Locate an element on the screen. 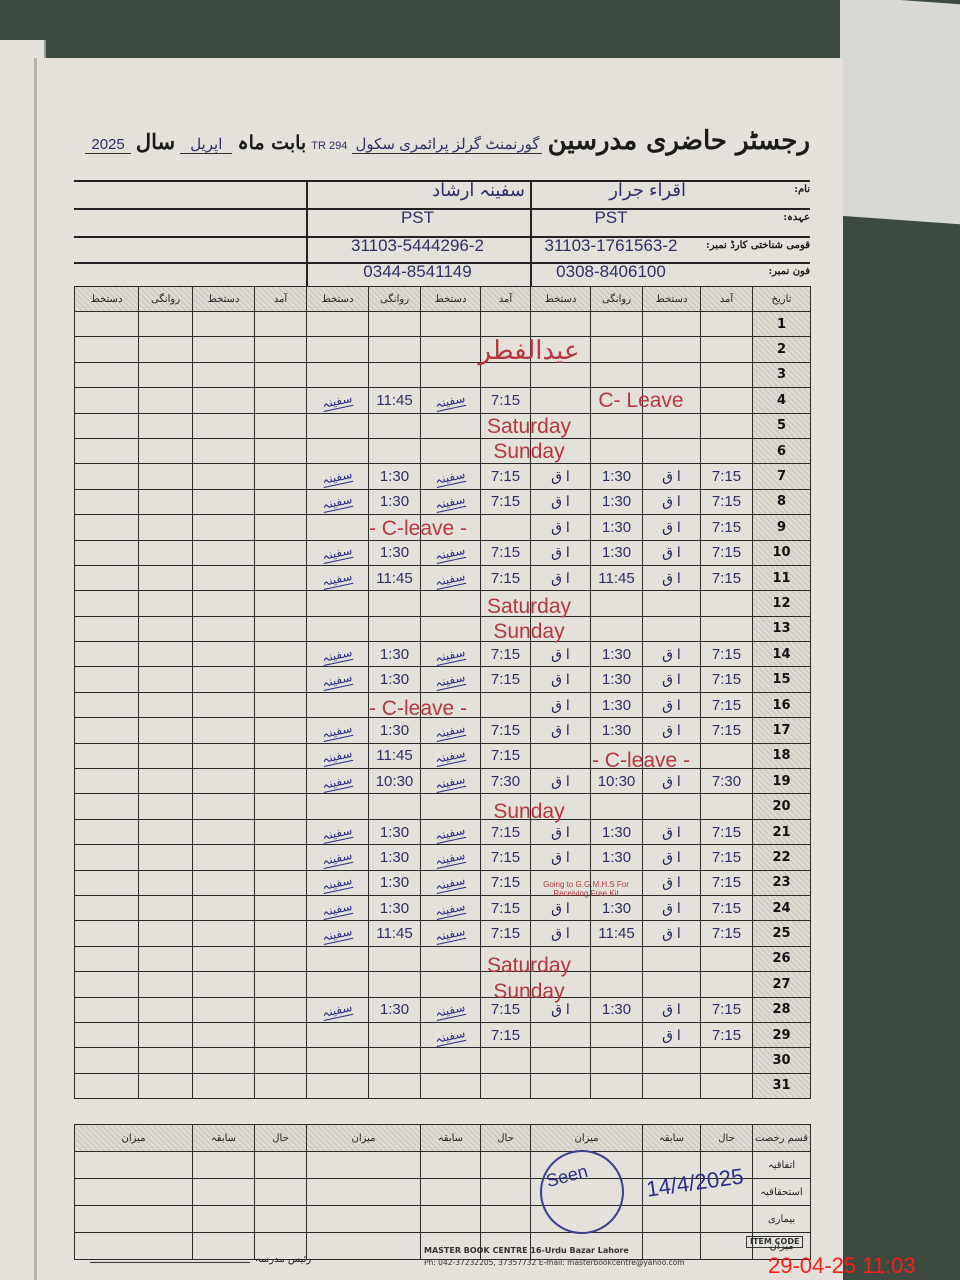 The width and height of the screenshot is (960, 1280). teacher-1-departure: 11:45 is located at coordinates (616, 578).